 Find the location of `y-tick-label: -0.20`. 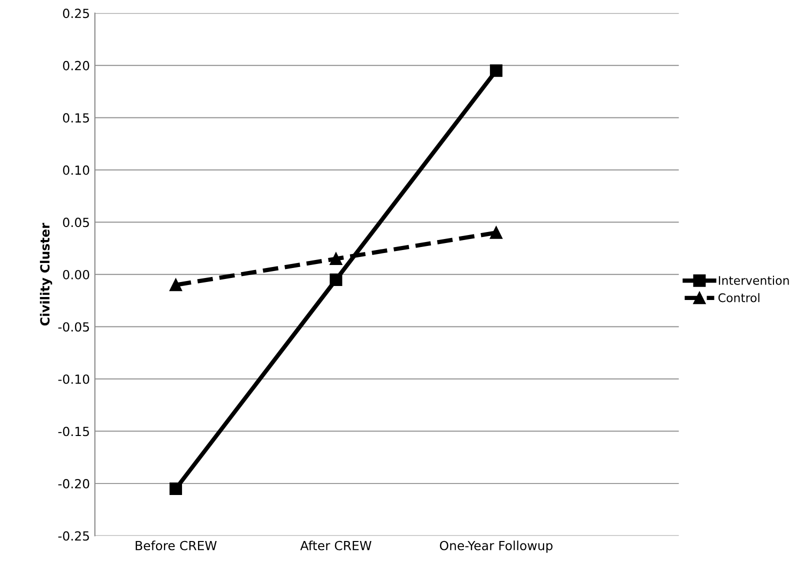

y-tick-label: -0.20 is located at coordinates (74, 483).